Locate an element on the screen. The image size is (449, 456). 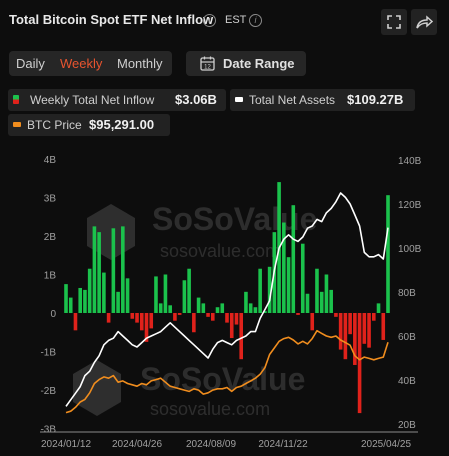
btc-price-line is located at coordinates (227, 371).